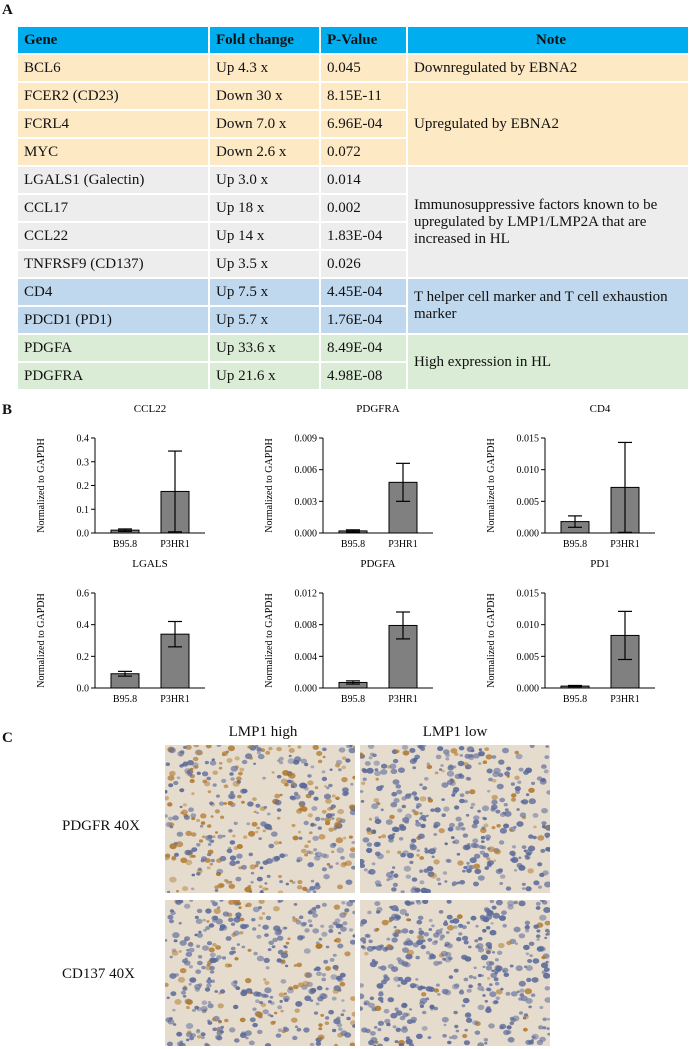 This screenshot has height=1049, width=694. I want to click on cell-fold-change: Up 33.6 x, so click(265, 349).